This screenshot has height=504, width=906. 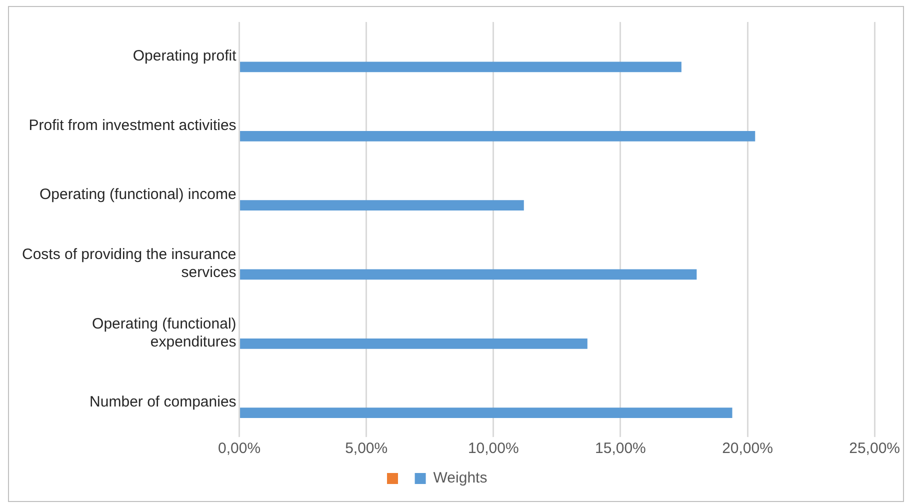 I want to click on x-tick-label: 0,00%, so click(x=239, y=449).